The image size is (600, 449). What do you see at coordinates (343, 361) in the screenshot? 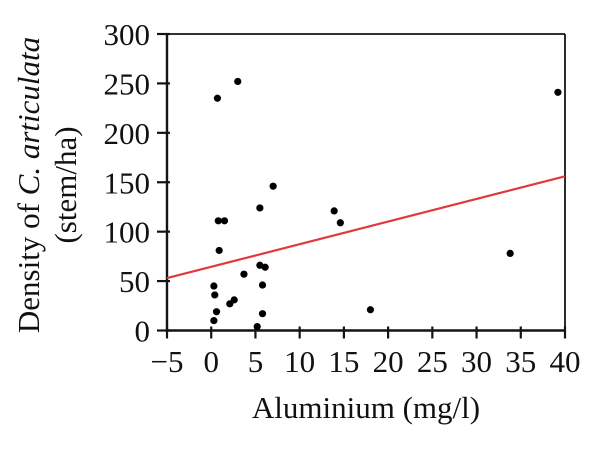
I see `x-tick-label: 15` at bounding box center [343, 361].